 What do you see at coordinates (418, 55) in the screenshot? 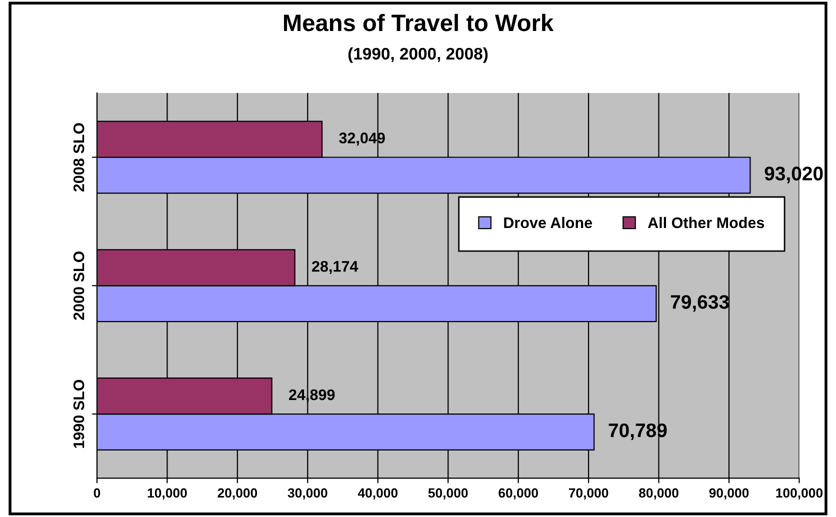
I see `chart-subtitle: (1990, 2000, 2008)` at bounding box center [418, 55].